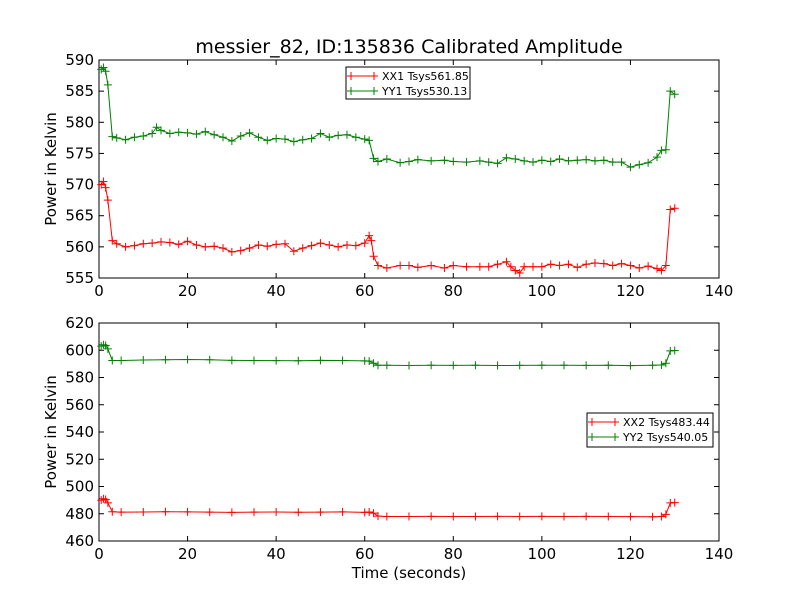 The image size is (800, 600). Describe the element at coordinates (79, 378) in the screenshot. I see `y-tick-label: 580` at that location.